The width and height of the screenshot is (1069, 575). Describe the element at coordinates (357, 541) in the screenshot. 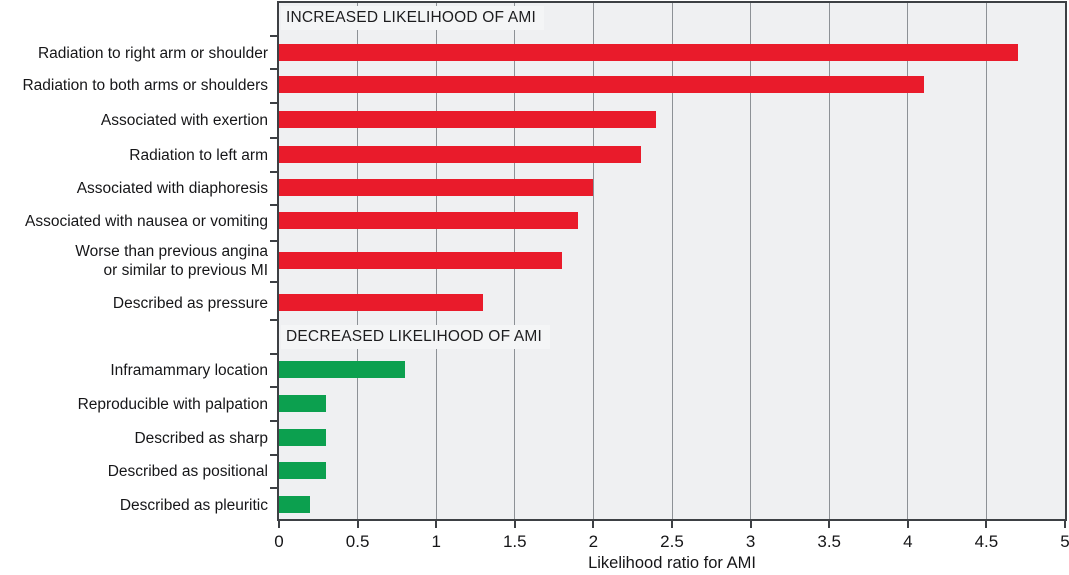

I see `x-axis-tick-label: 0.5` at that location.